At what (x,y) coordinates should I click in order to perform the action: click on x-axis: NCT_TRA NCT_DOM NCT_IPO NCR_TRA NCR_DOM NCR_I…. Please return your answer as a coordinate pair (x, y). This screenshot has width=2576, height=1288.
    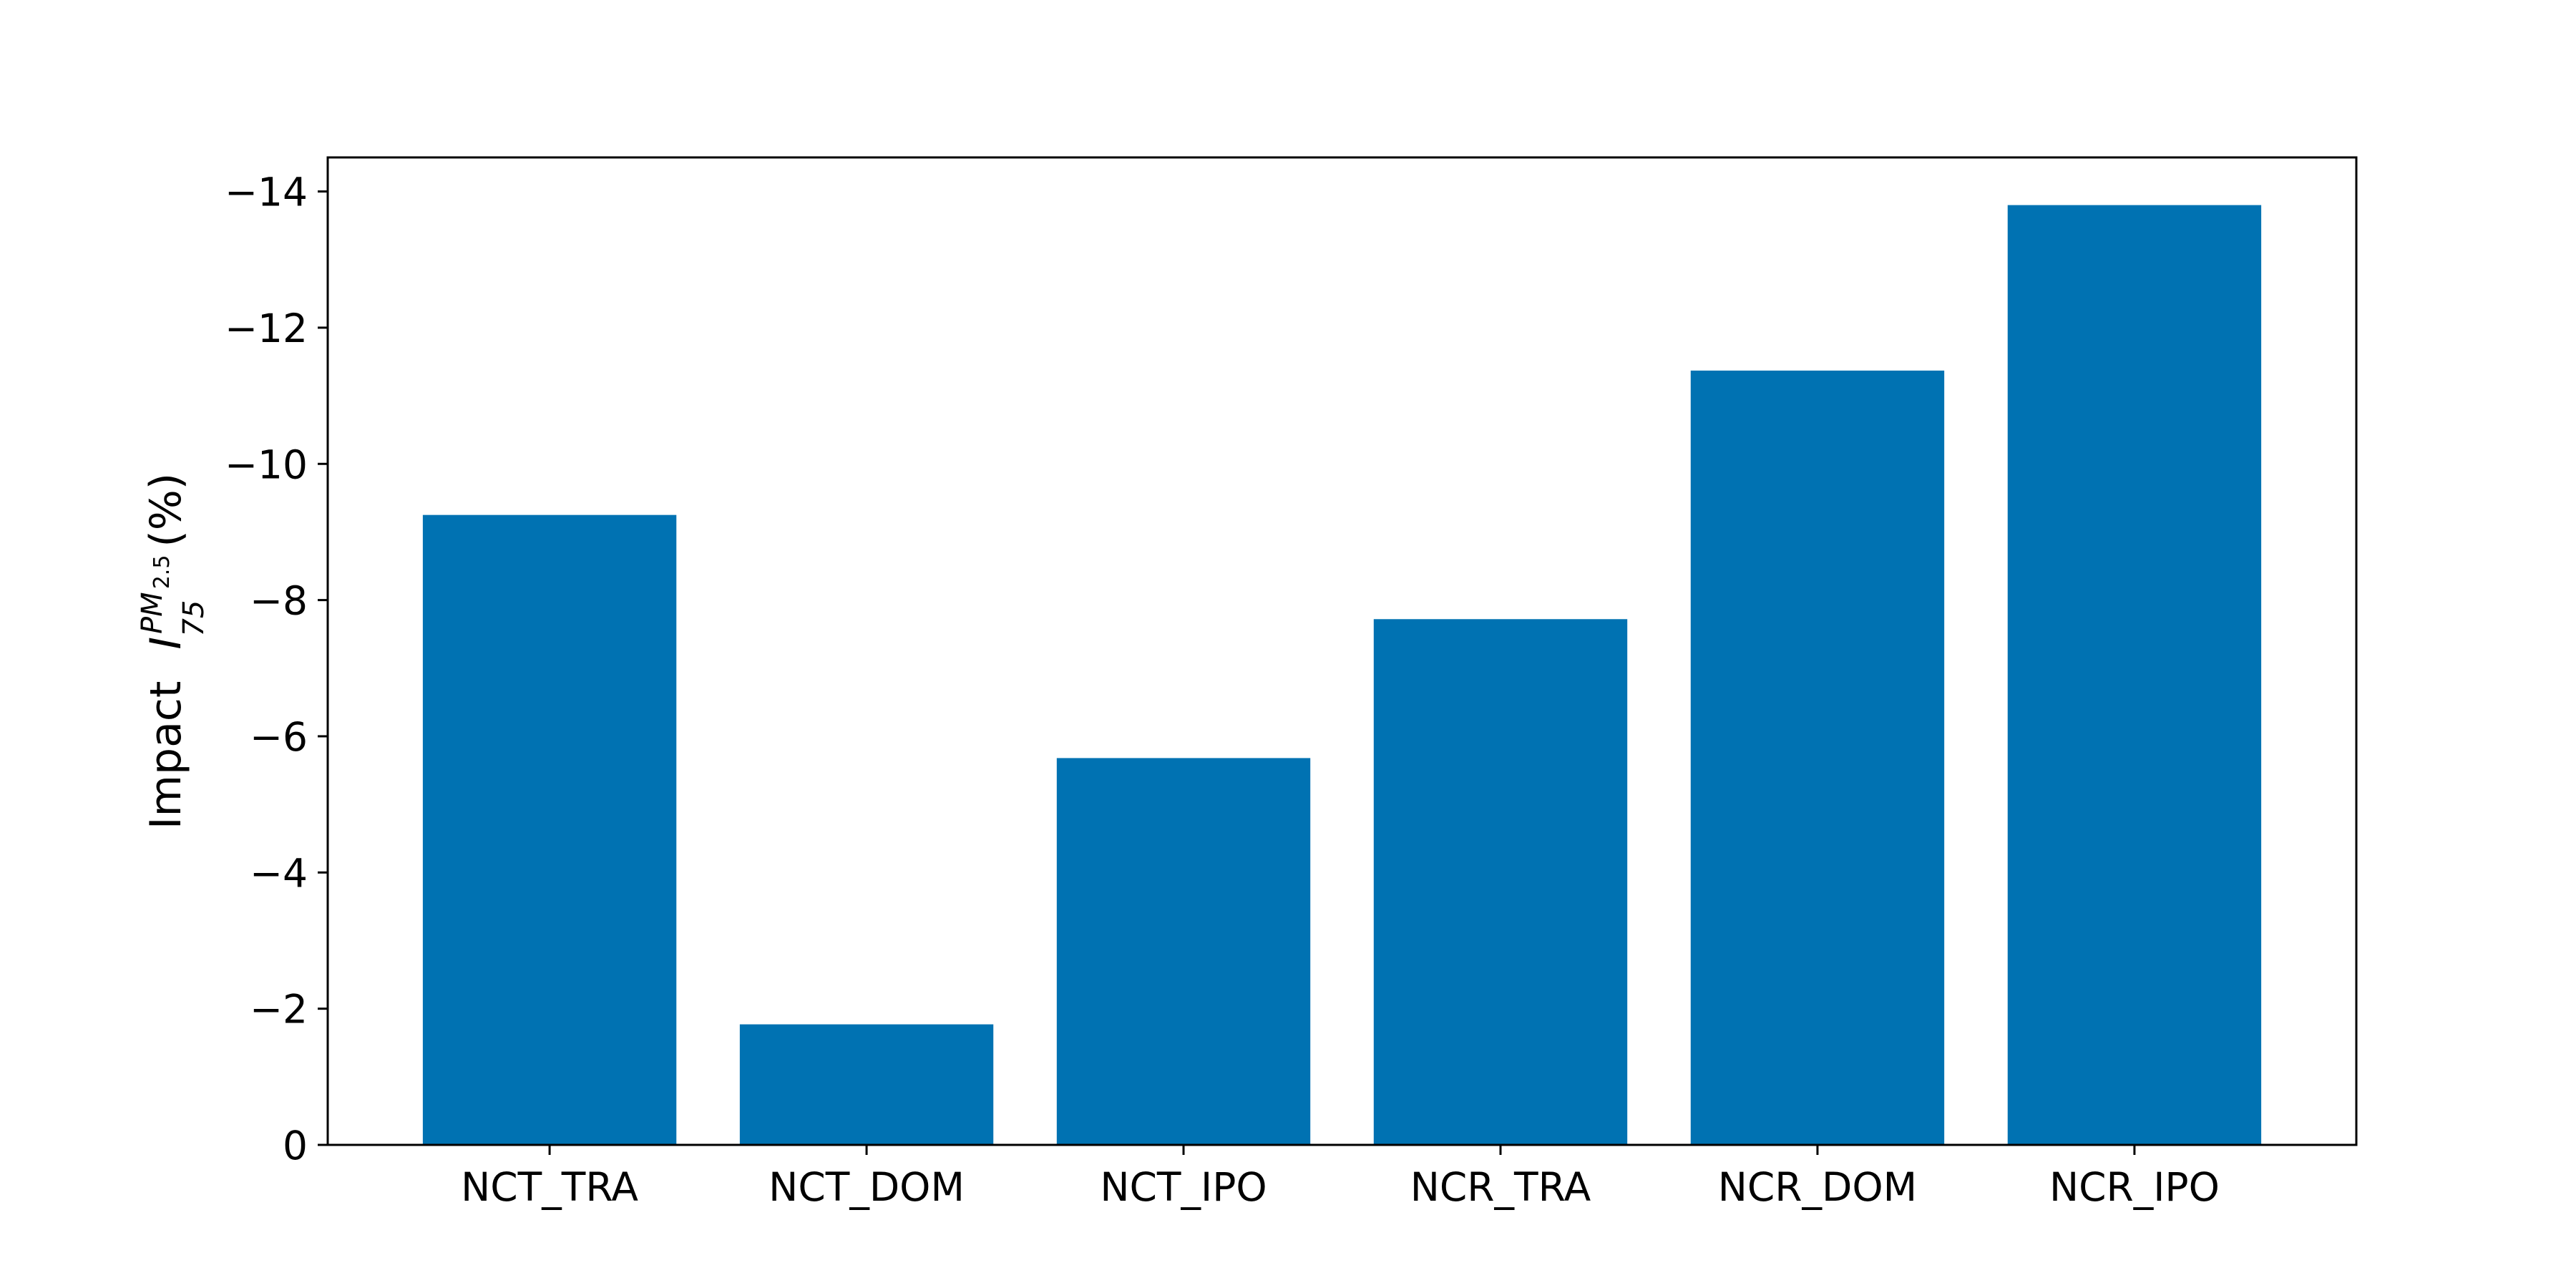
    Looking at the image, I should click on (1340, 1177).